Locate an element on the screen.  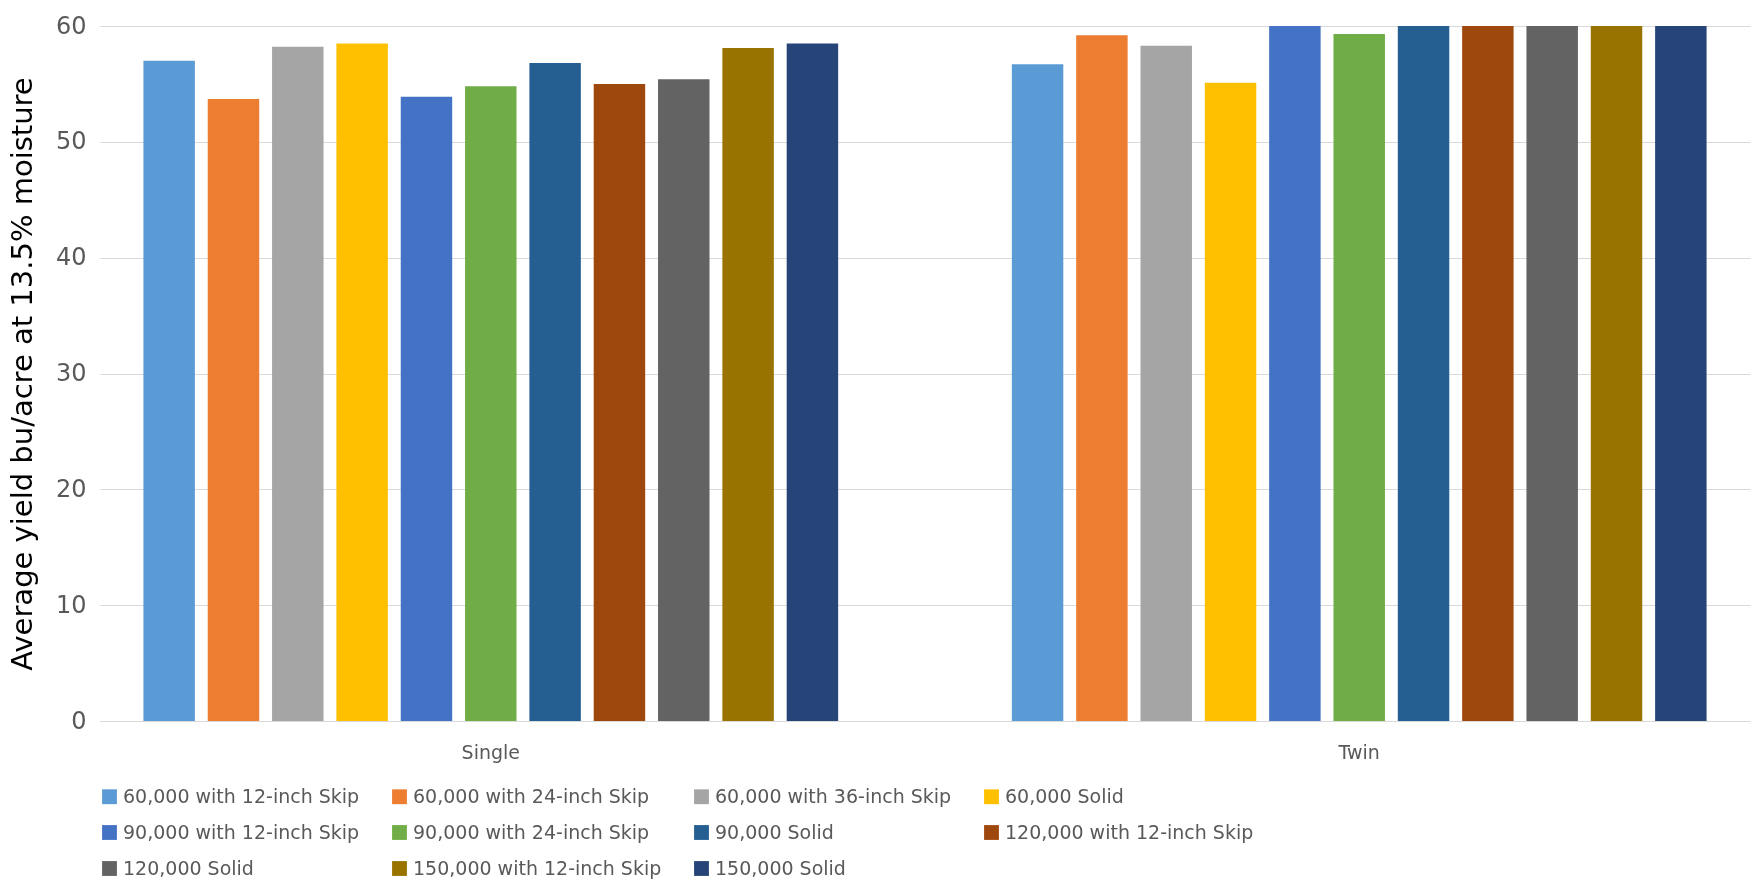
y-tick-label: 40 is located at coordinates (71, 257).